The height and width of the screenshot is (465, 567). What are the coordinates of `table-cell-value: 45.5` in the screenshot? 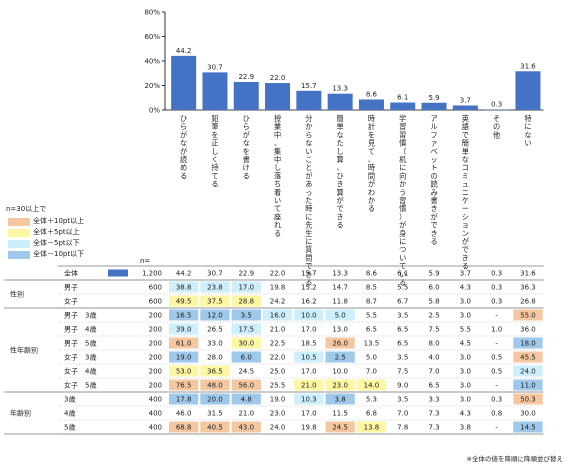 It's located at (528, 358).